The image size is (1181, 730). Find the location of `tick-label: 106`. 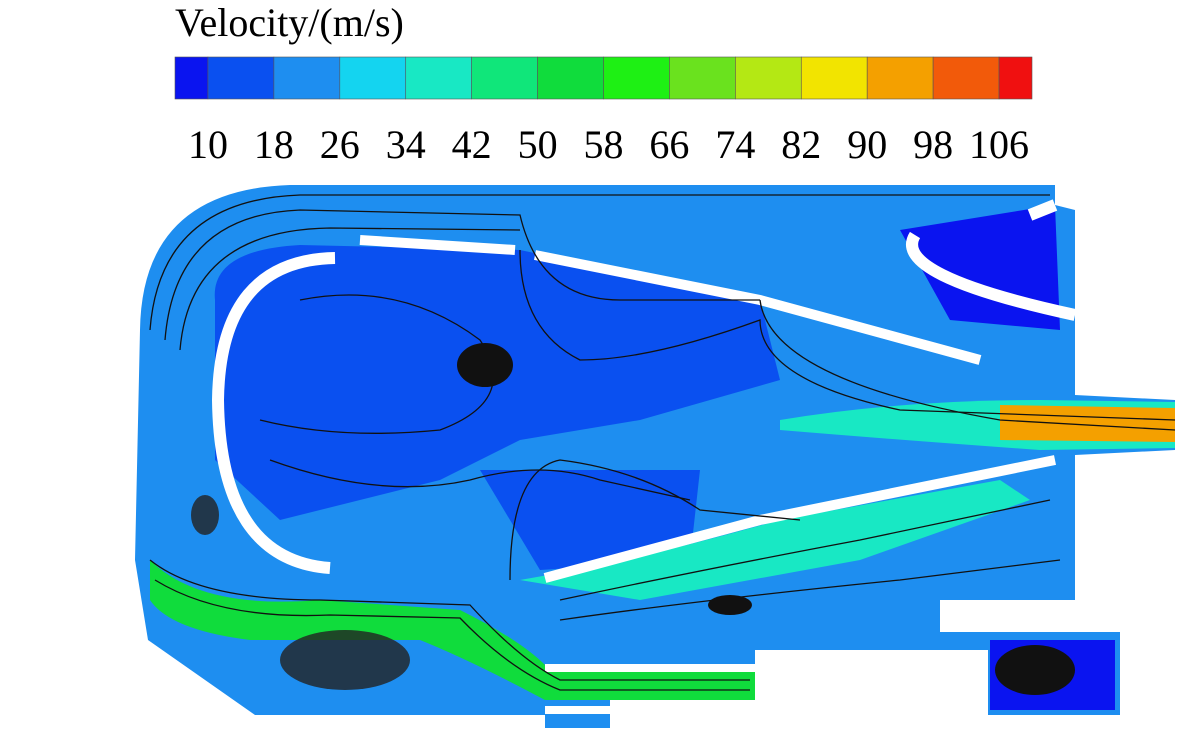

tick-label: 106 is located at coordinates (999, 144).